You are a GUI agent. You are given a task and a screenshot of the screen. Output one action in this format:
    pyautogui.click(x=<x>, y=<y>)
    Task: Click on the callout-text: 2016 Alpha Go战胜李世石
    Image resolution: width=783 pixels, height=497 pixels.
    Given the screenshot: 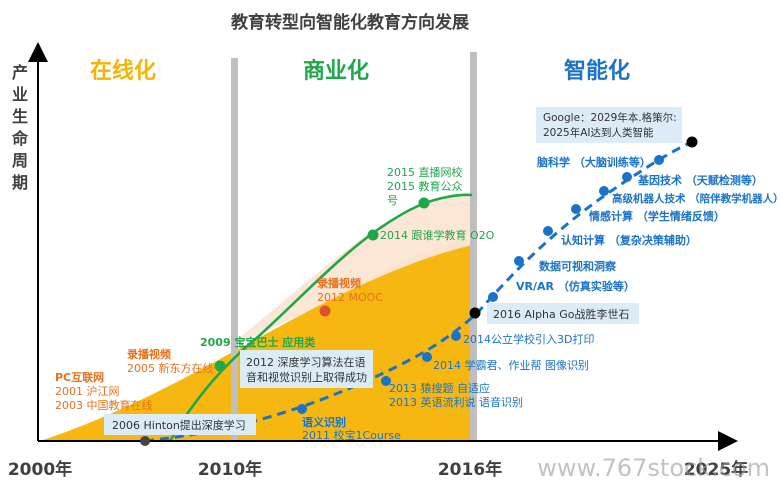 What is the action you would take?
    pyautogui.click(x=561, y=314)
    